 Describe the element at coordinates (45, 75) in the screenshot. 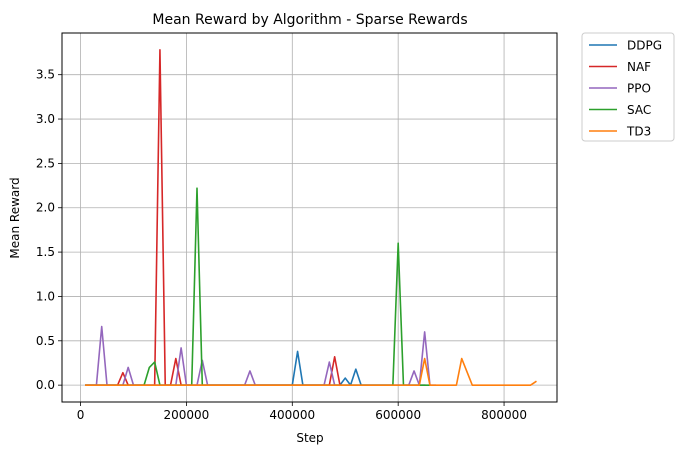

I see `y-tick-label: 3.5` at that location.